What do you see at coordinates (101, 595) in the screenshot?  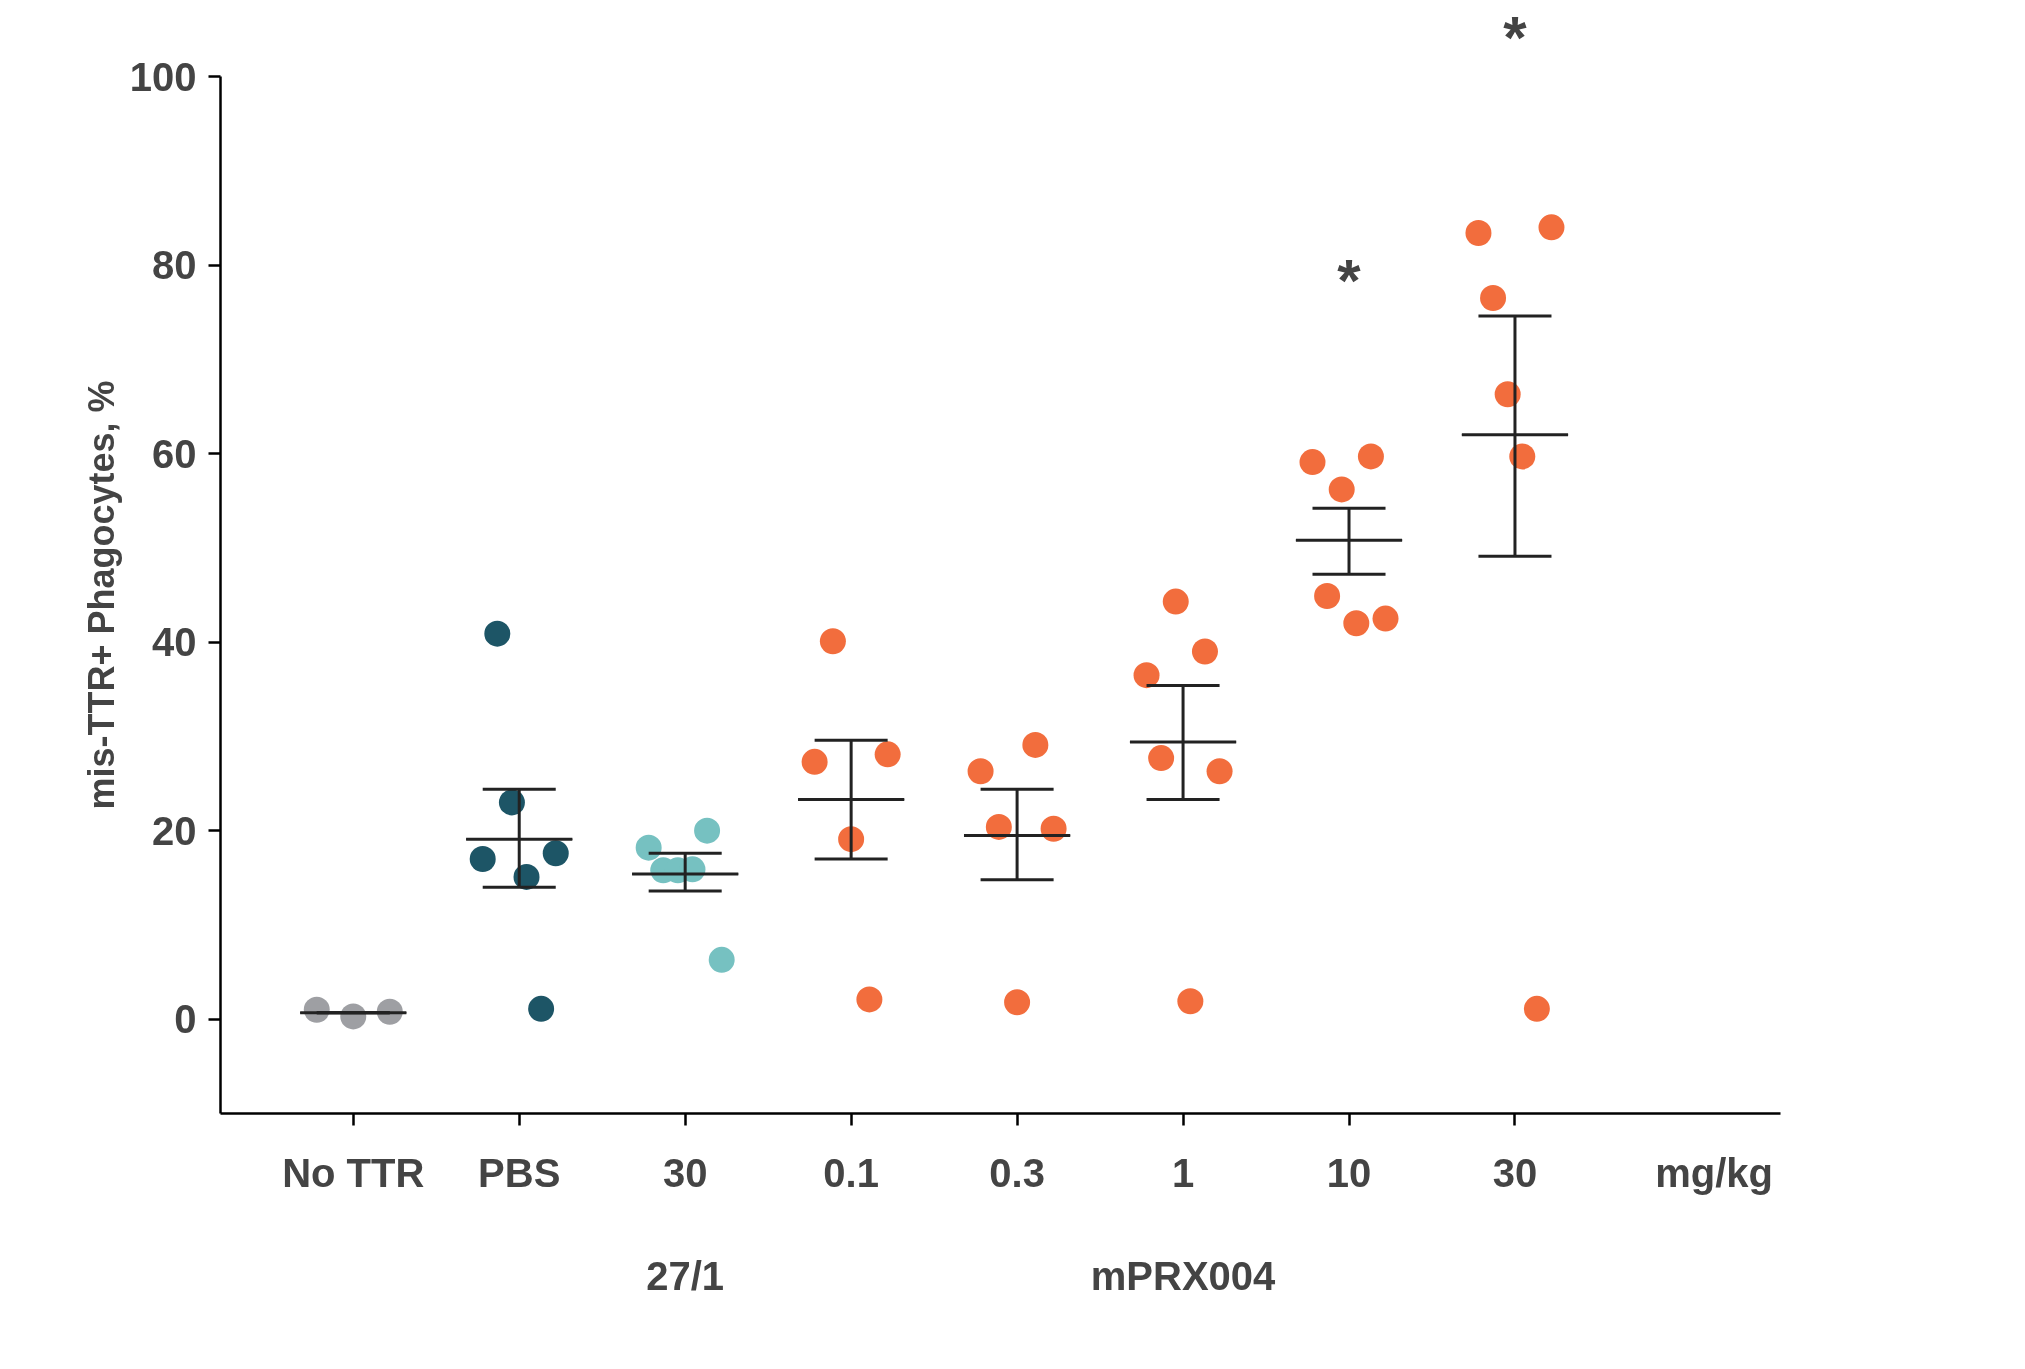 I see `y-axis-title: mis-TTR+ Phagocytes, %` at bounding box center [101, 595].